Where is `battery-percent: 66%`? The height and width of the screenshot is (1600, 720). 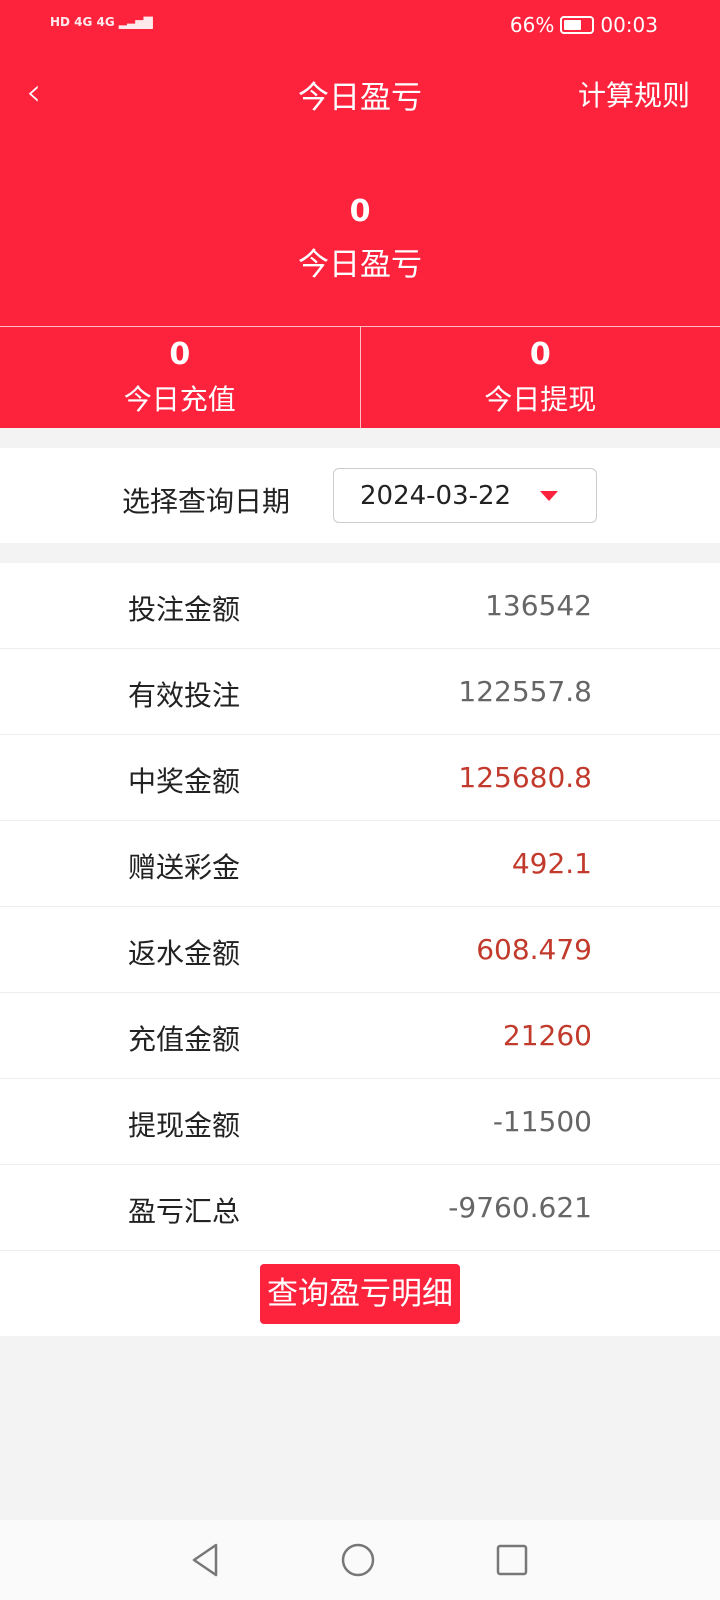
battery-percent: 66% is located at coordinates (532, 25).